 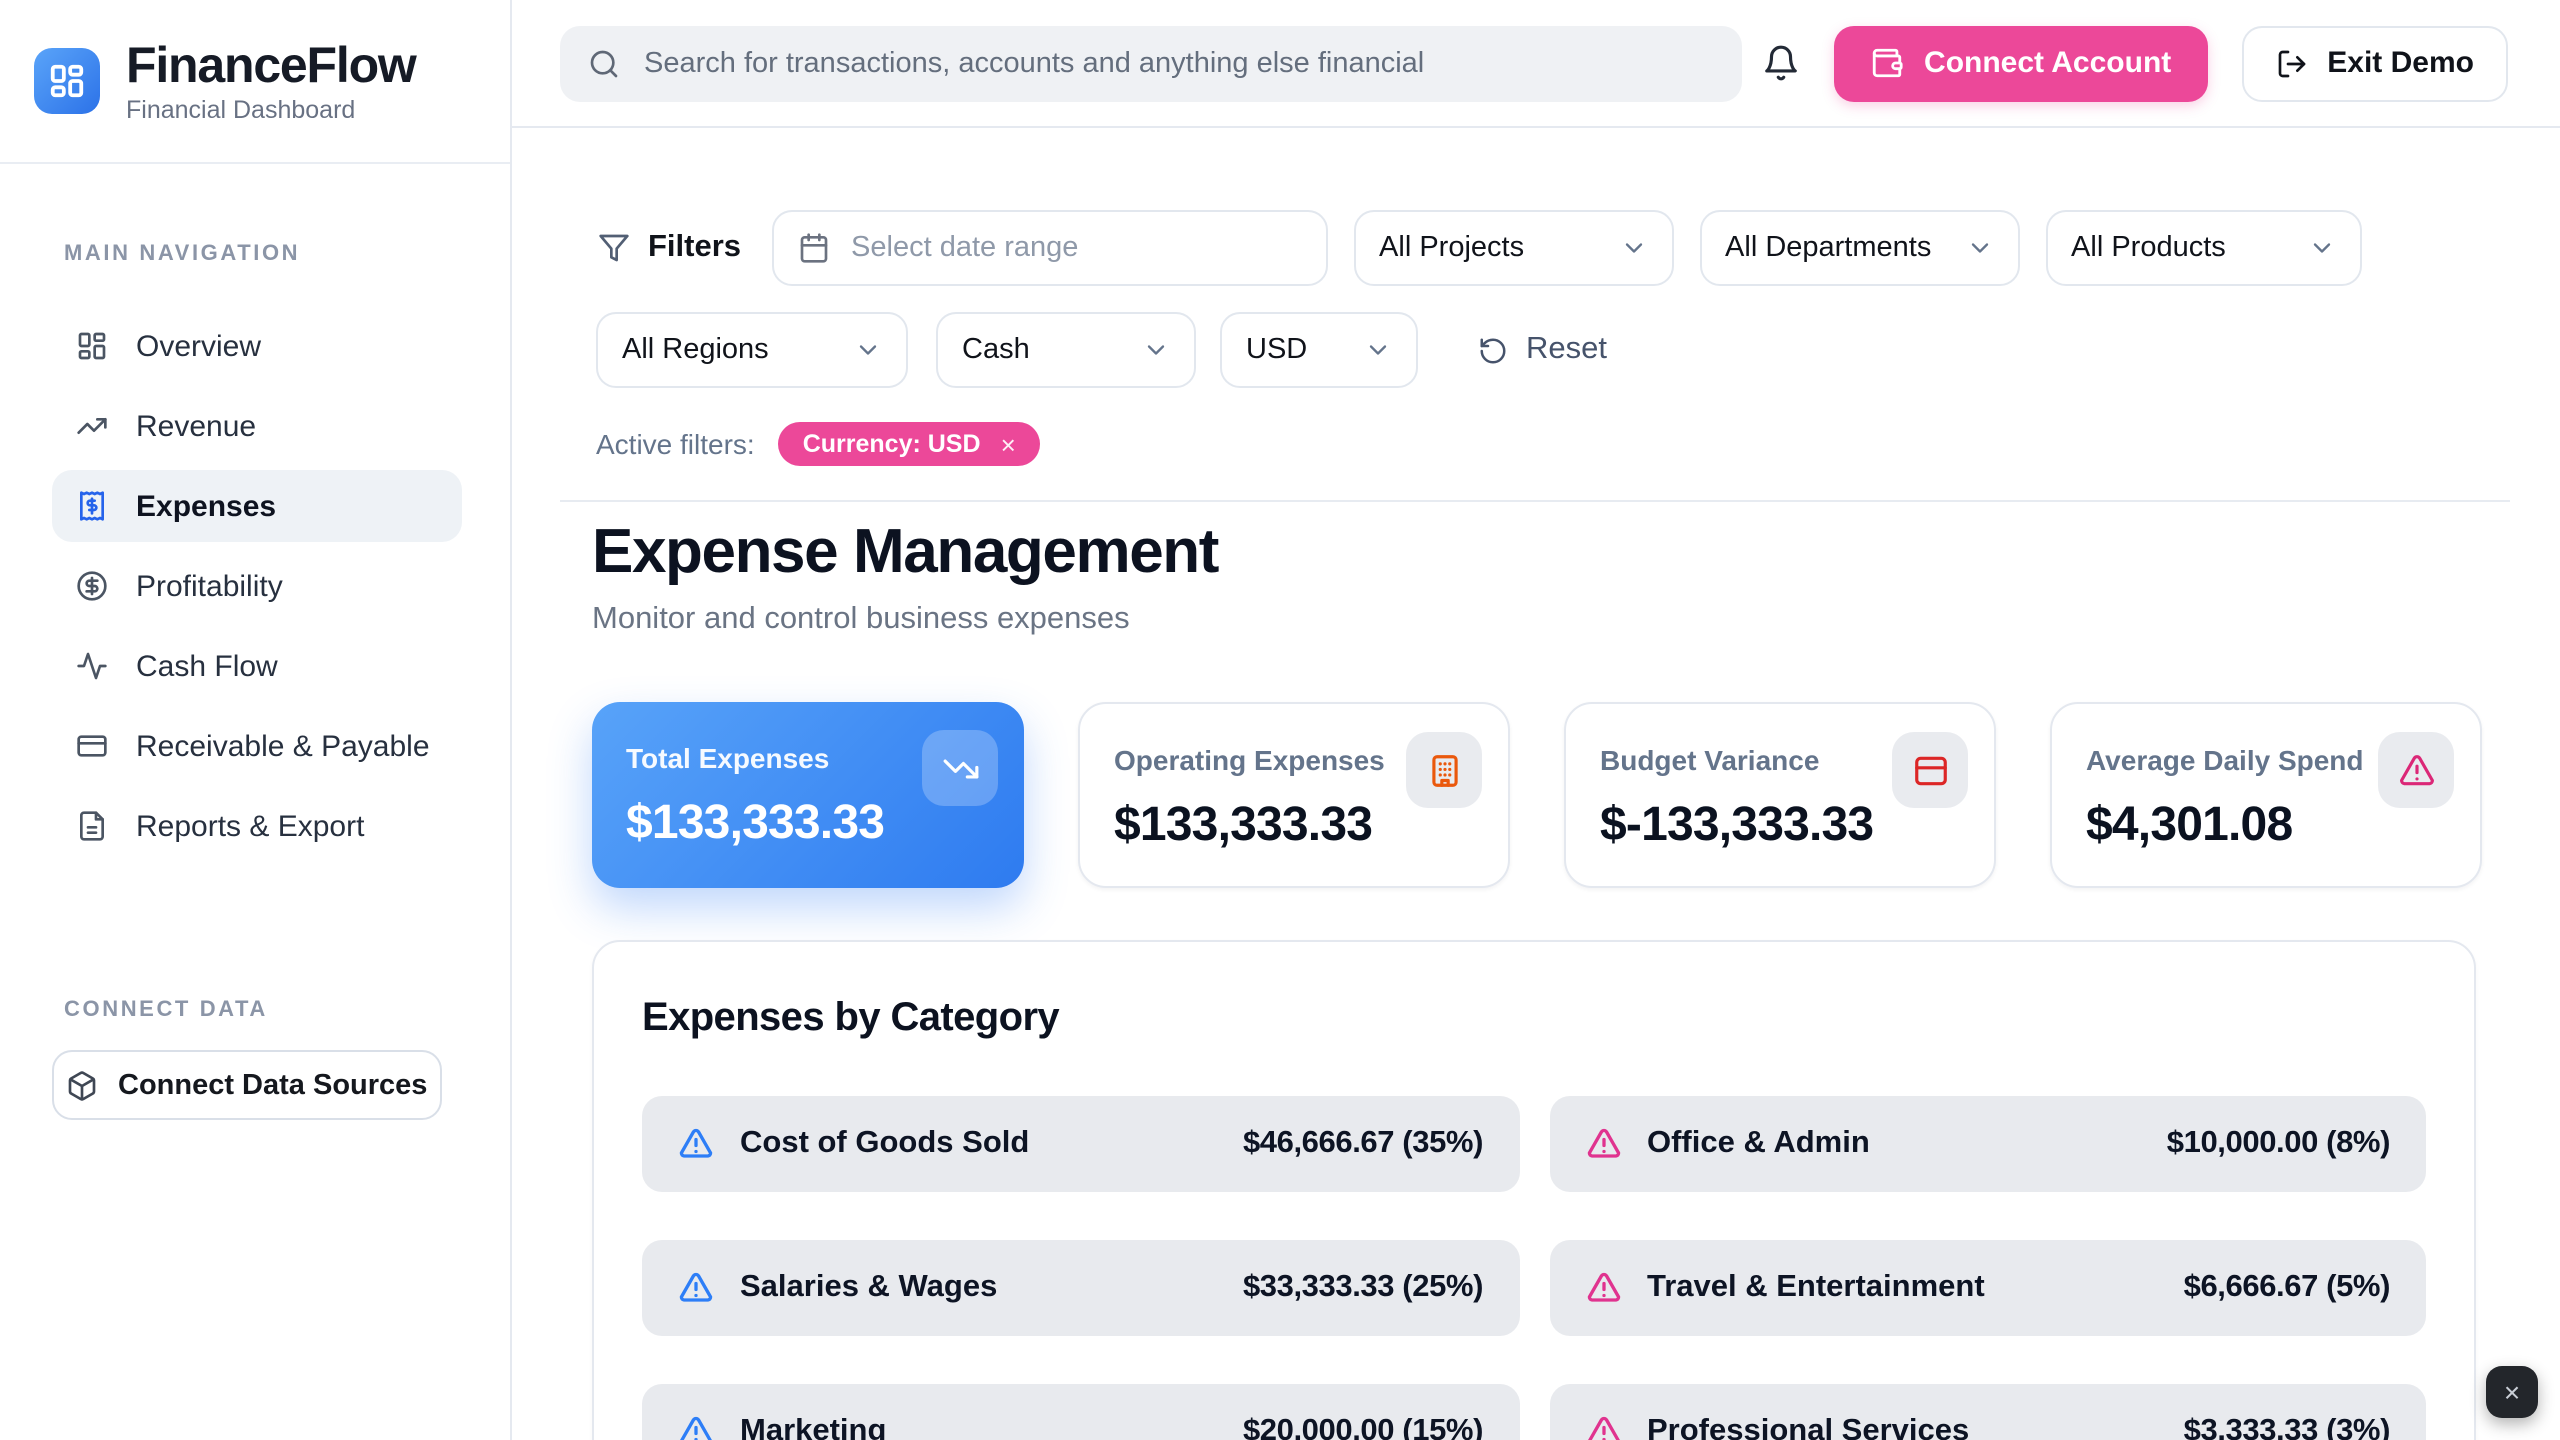 I want to click on products-select: All Products, so click(x=2203, y=248).